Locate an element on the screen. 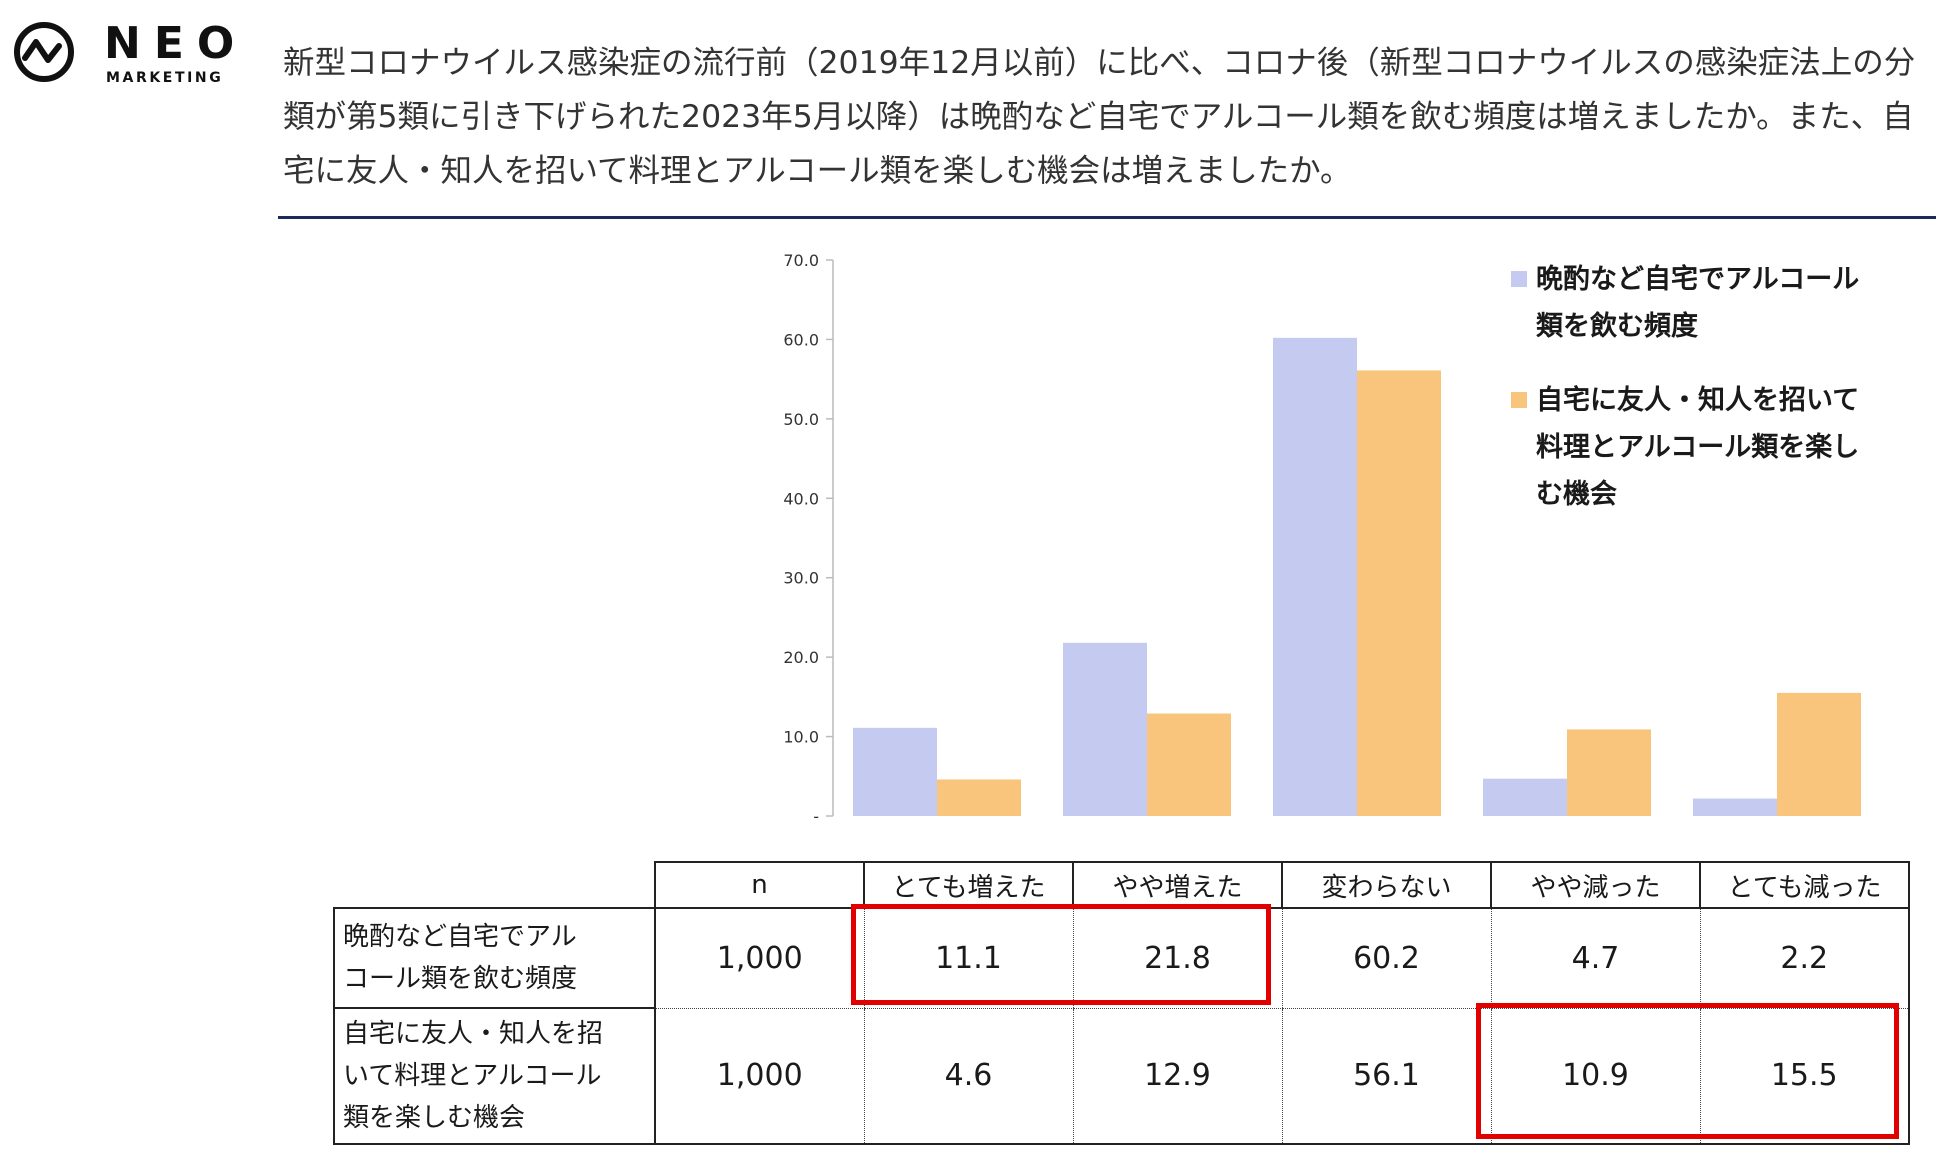  table-corner is located at coordinates (494, 885).